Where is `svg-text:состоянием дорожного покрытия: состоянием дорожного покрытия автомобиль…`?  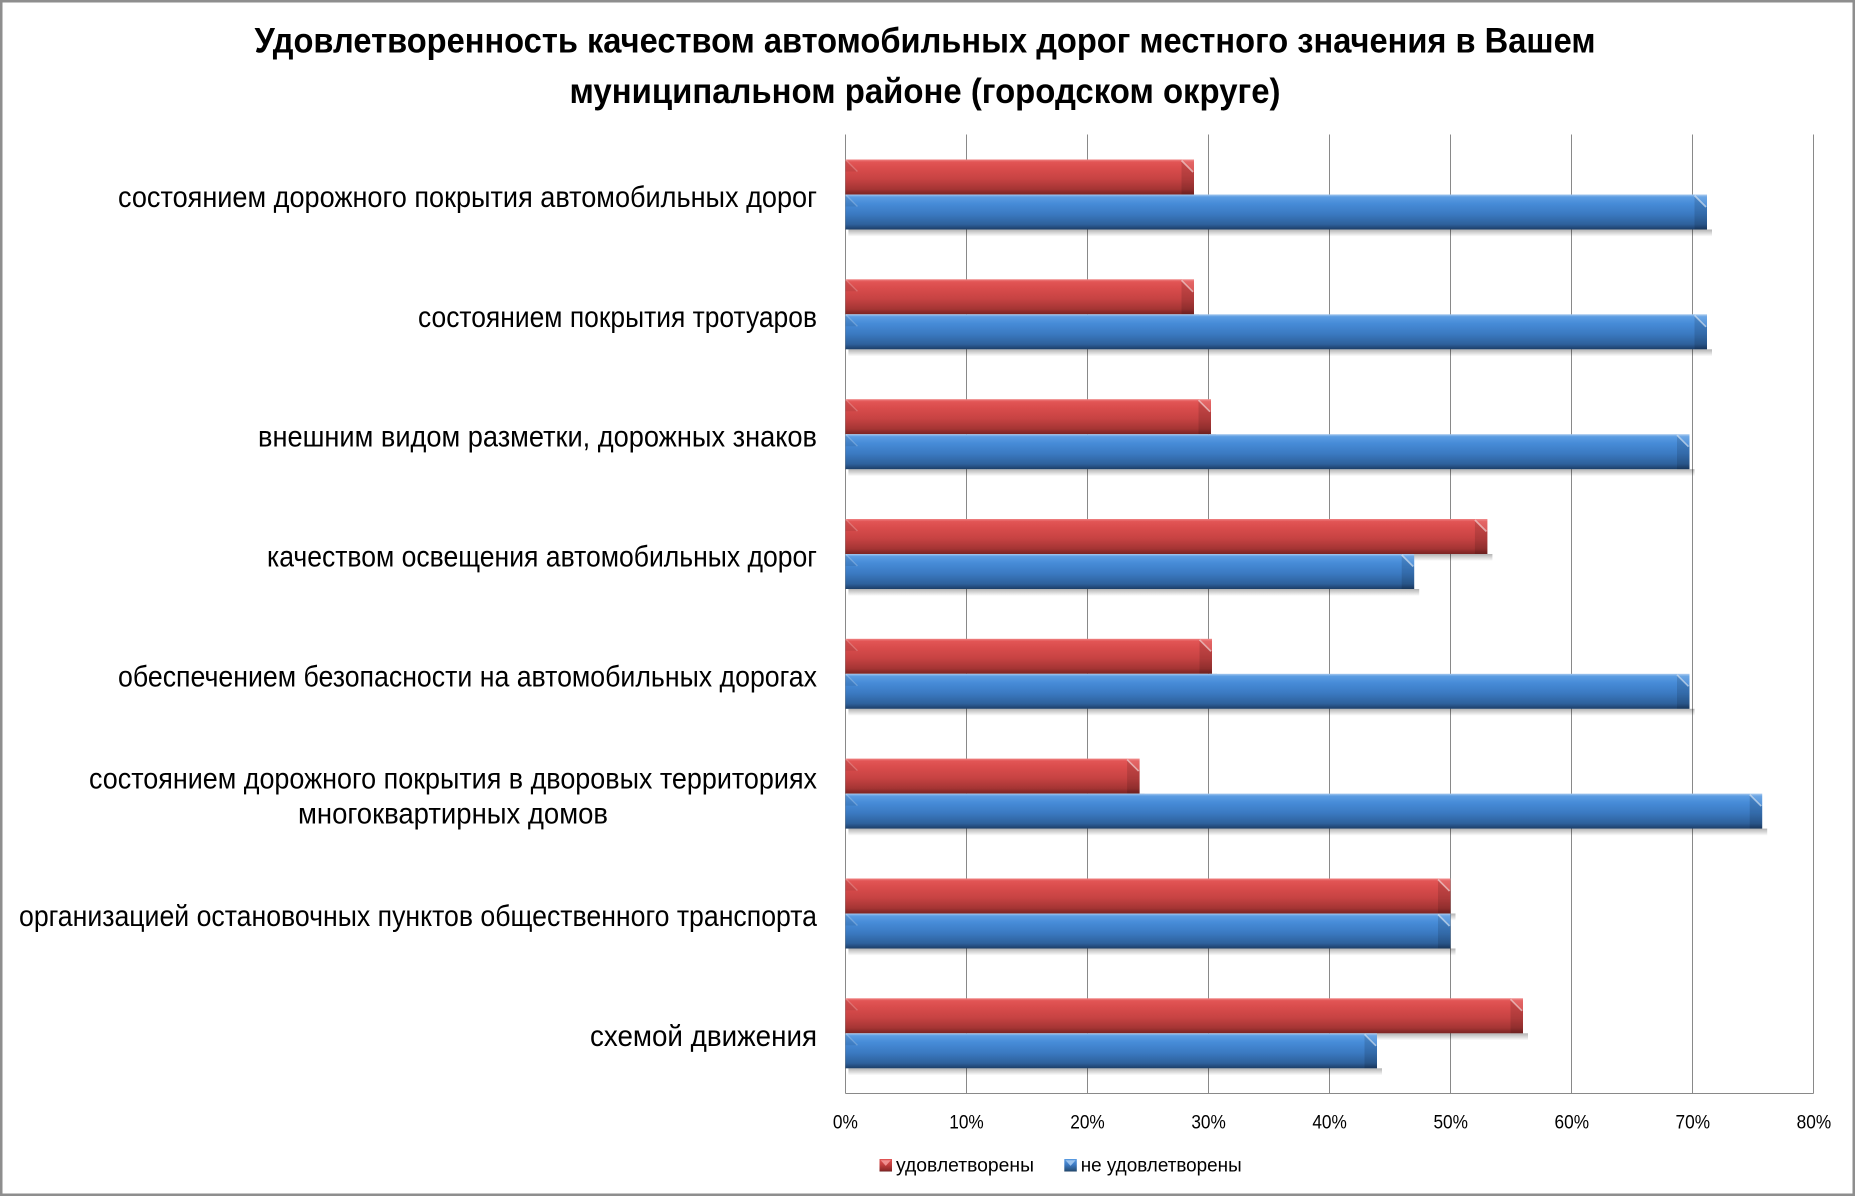 svg-text:состоянием дорожного покрытия: состоянием дорожного покрытия автомобиль… is located at coordinates (467, 197).